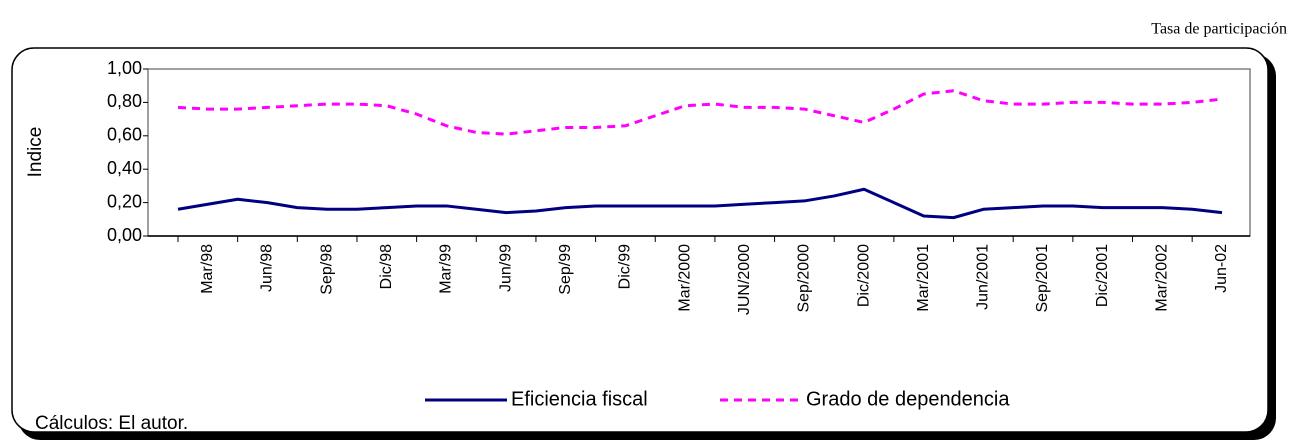 The height and width of the screenshot is (446, 1290). Describe the element at coordinates (124, 68) in the screenshot. I see `y-tick-label: 1,00` at that location.